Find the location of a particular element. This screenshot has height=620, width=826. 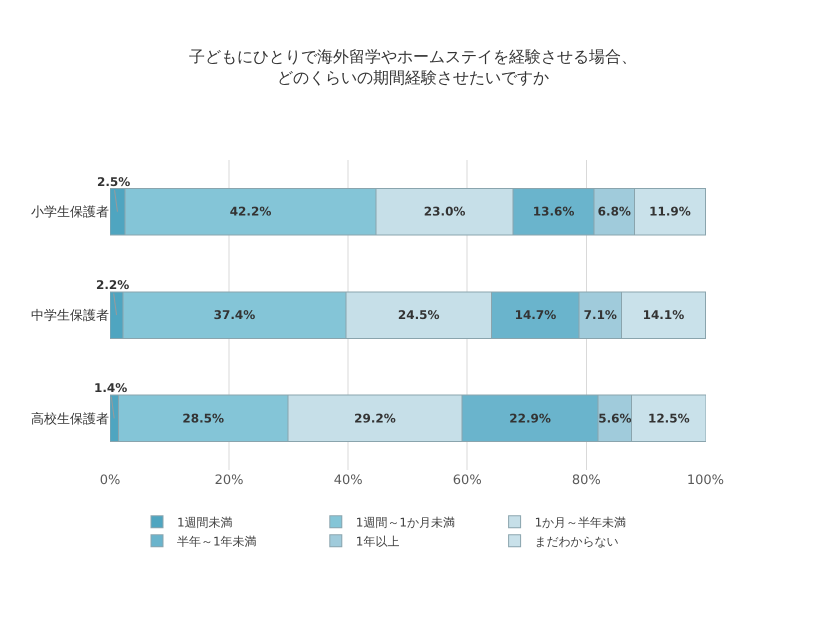

y-tick-label: 中学生保護者 is located at coordinates (70, 316).